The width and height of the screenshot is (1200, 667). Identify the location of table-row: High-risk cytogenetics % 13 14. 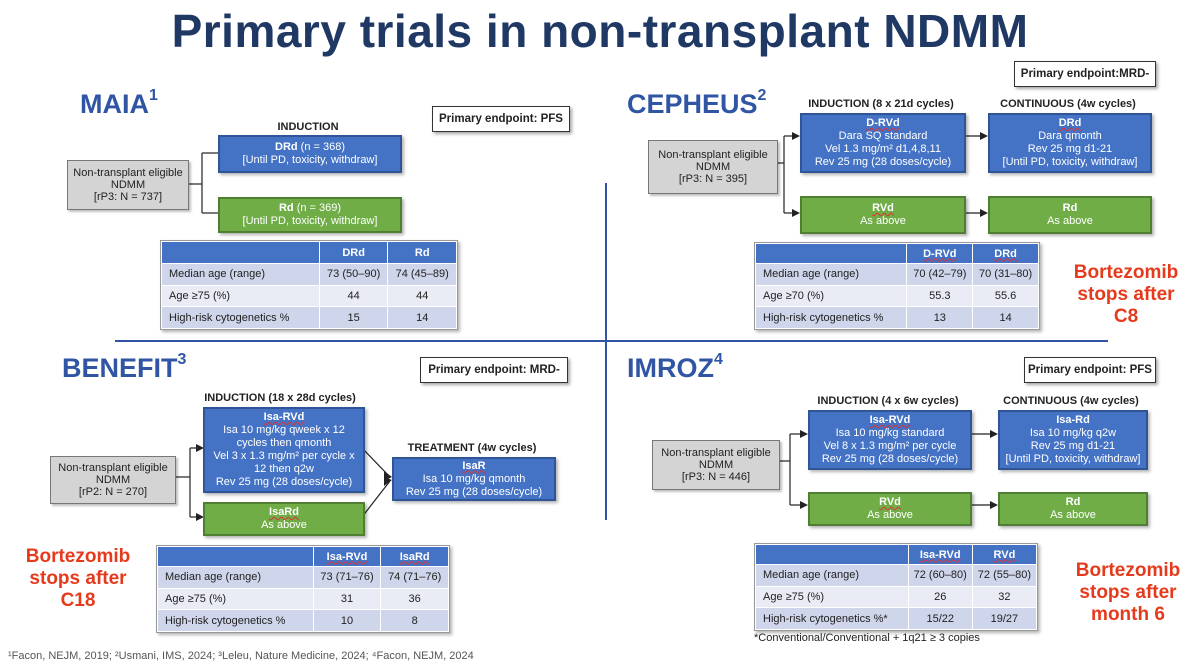
(896, 317).